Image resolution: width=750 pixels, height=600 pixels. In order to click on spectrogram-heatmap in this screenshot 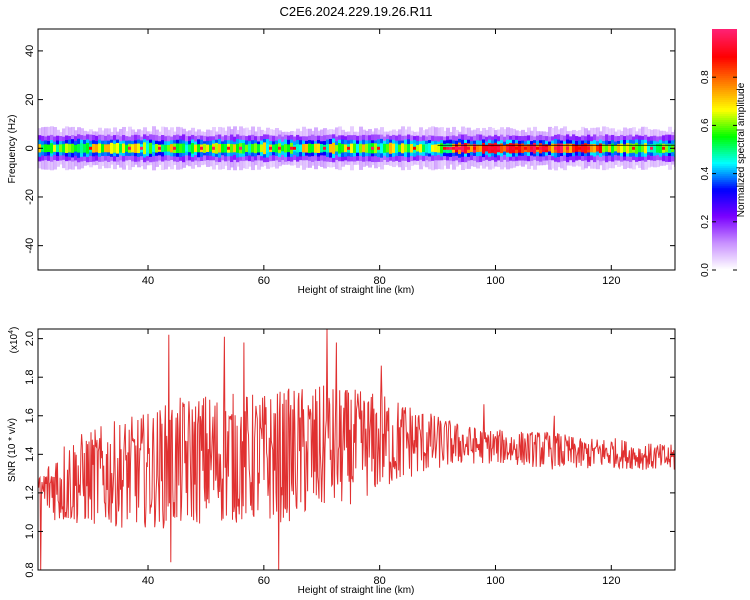, I will do `click(356, 148)`.